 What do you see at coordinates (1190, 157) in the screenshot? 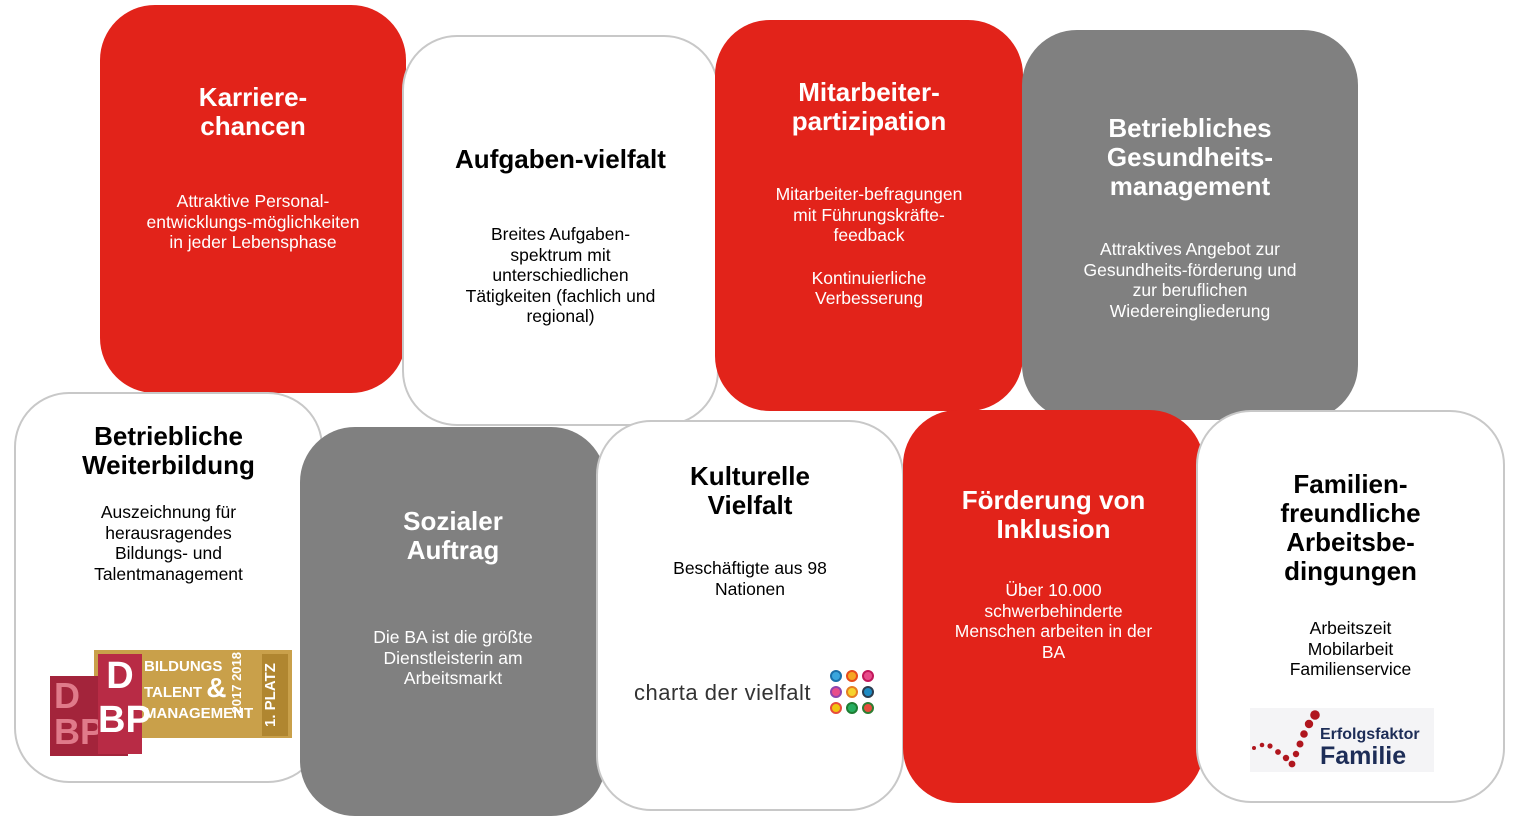
I see `box-title: Betriebliches Gesundheits- management` at bounding box center [1190, 157].